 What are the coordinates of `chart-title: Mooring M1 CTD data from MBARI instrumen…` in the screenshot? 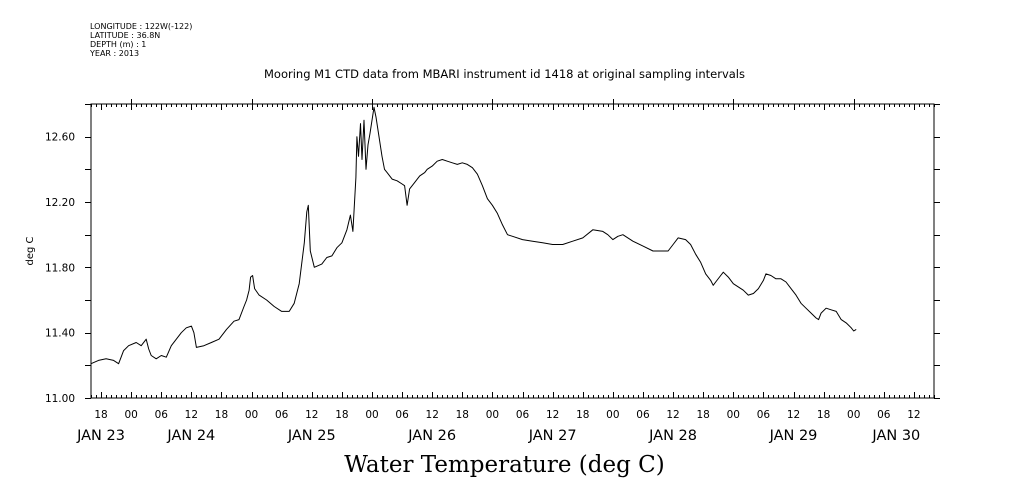 It's located at (504, 74).